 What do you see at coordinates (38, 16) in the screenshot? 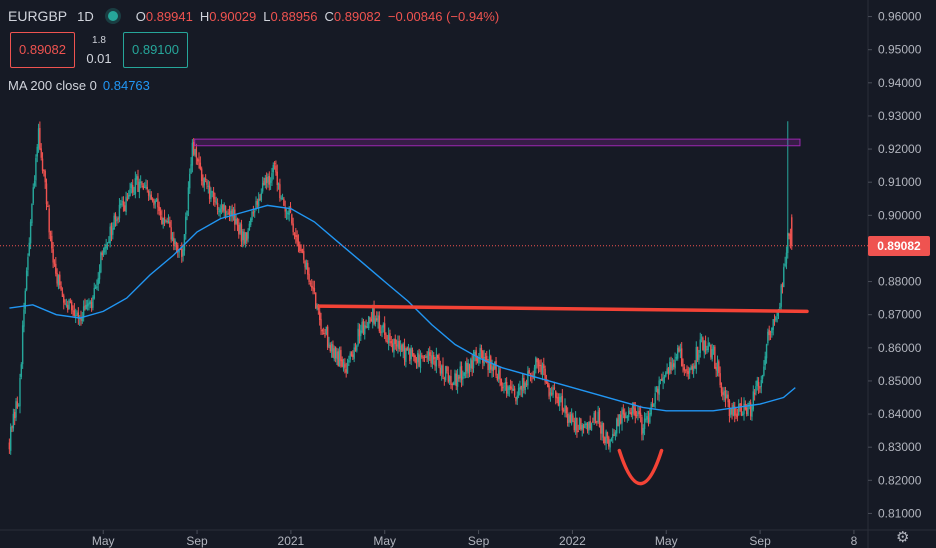
I see `symbol-name: EURGBP` at bounding box center [38, 16].